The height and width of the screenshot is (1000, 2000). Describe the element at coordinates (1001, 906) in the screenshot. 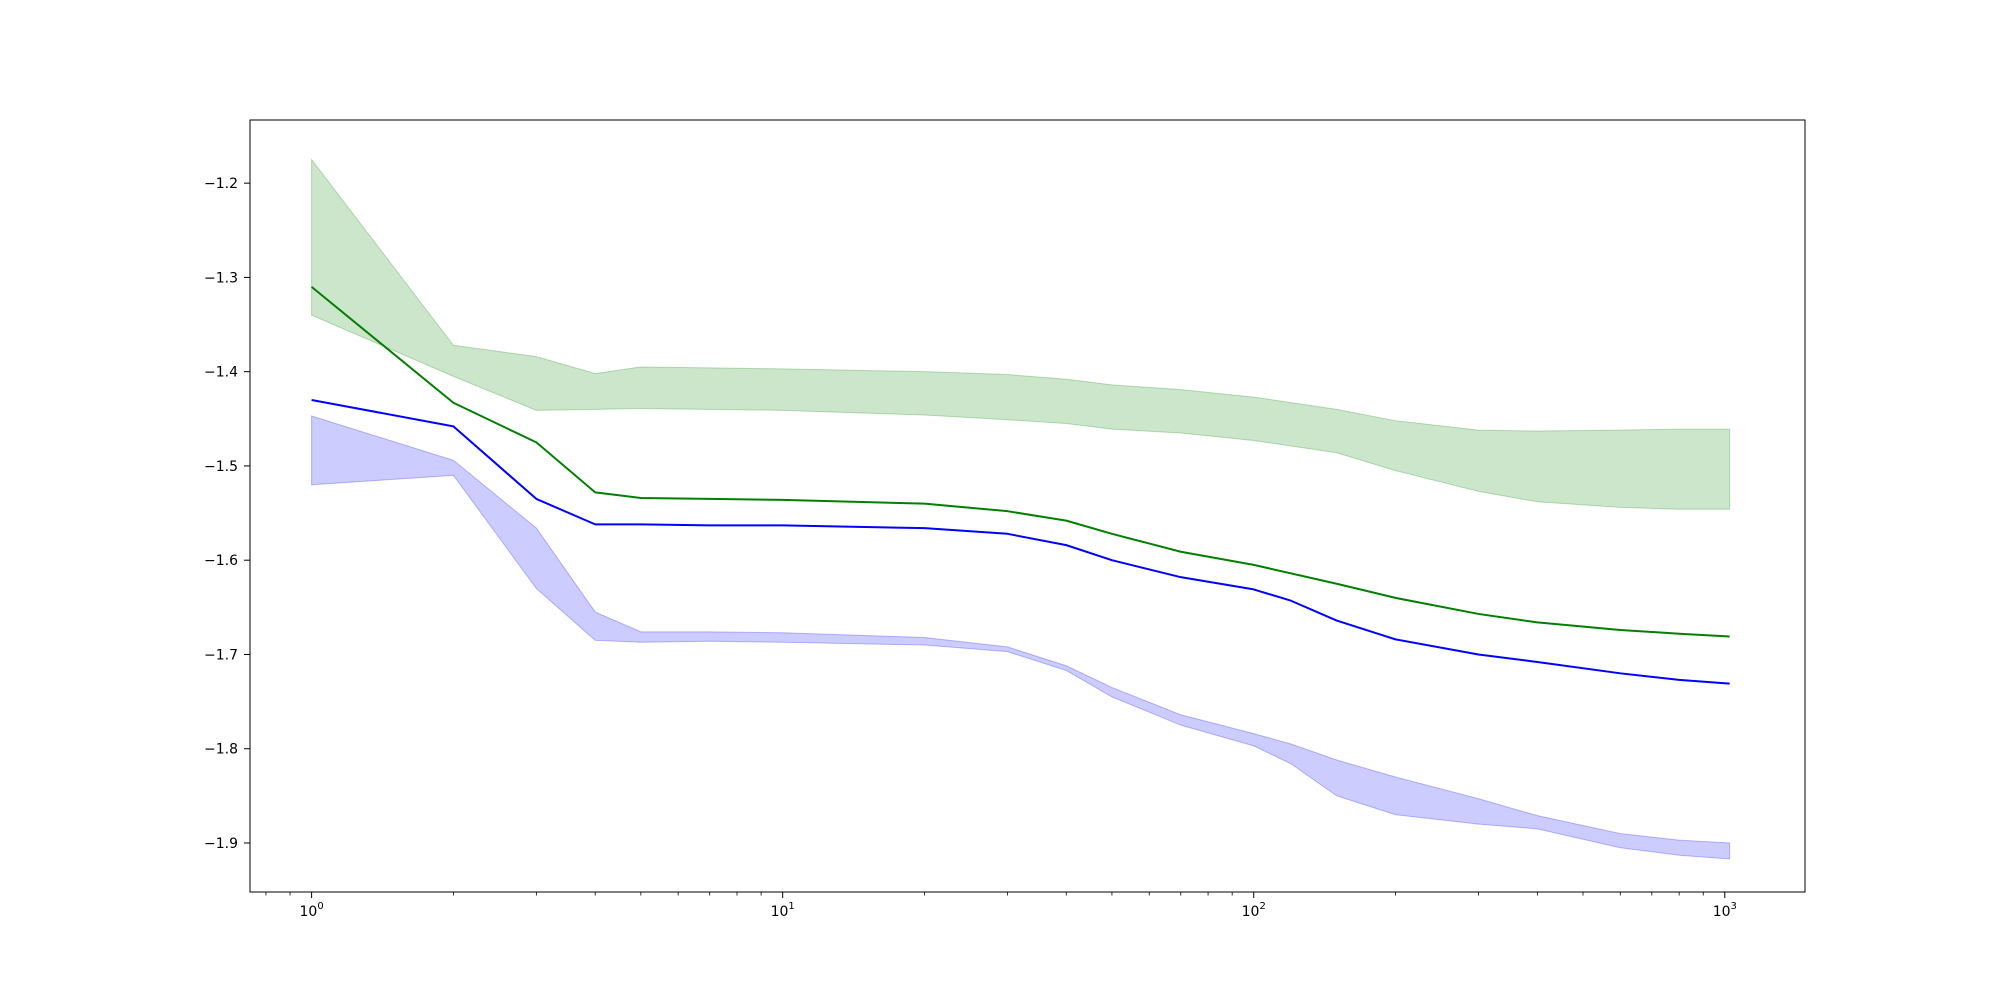

I see `x-axis: 10⁰ 10¹ 10² 10³` at that location.